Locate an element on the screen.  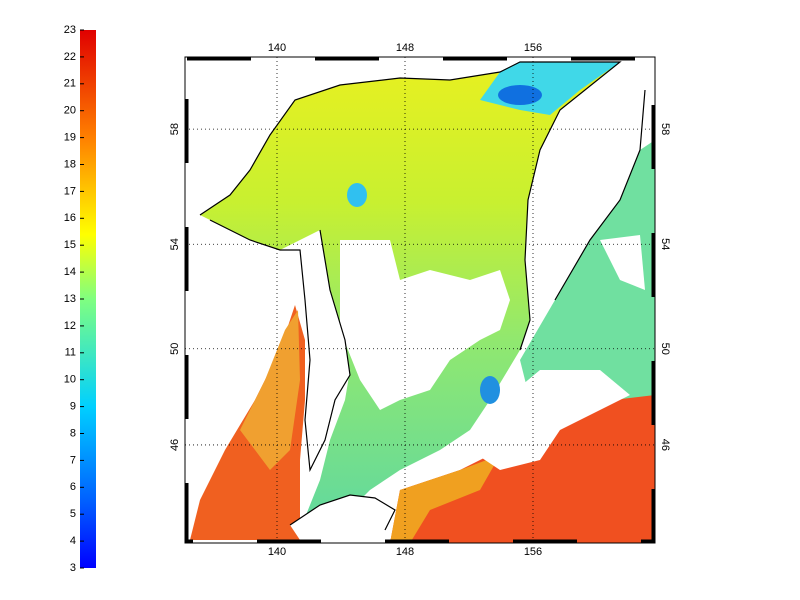
colorbar-label: 20 is located at coordinates (70, 111).